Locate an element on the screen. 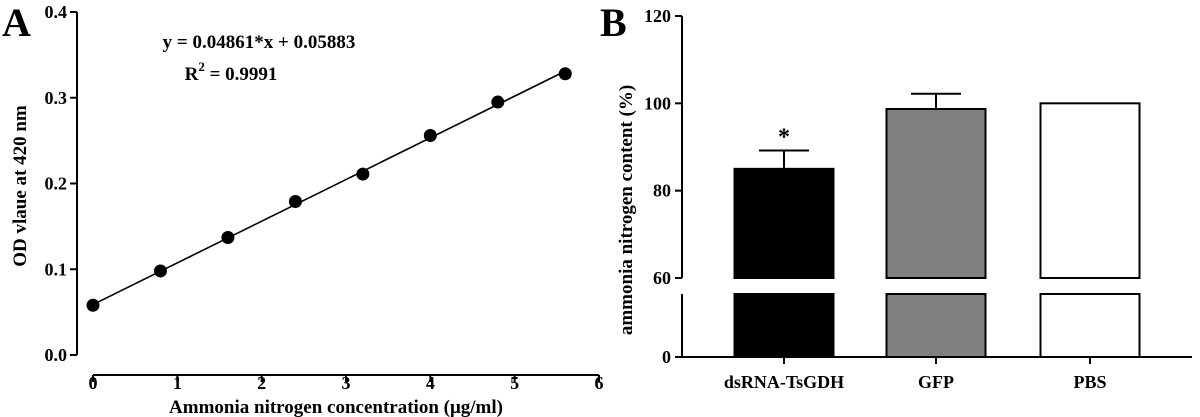 This screenshot has width=1200, height=417. r-squared-label: R2 = 0.9991 is located at coordinates (231, 72).